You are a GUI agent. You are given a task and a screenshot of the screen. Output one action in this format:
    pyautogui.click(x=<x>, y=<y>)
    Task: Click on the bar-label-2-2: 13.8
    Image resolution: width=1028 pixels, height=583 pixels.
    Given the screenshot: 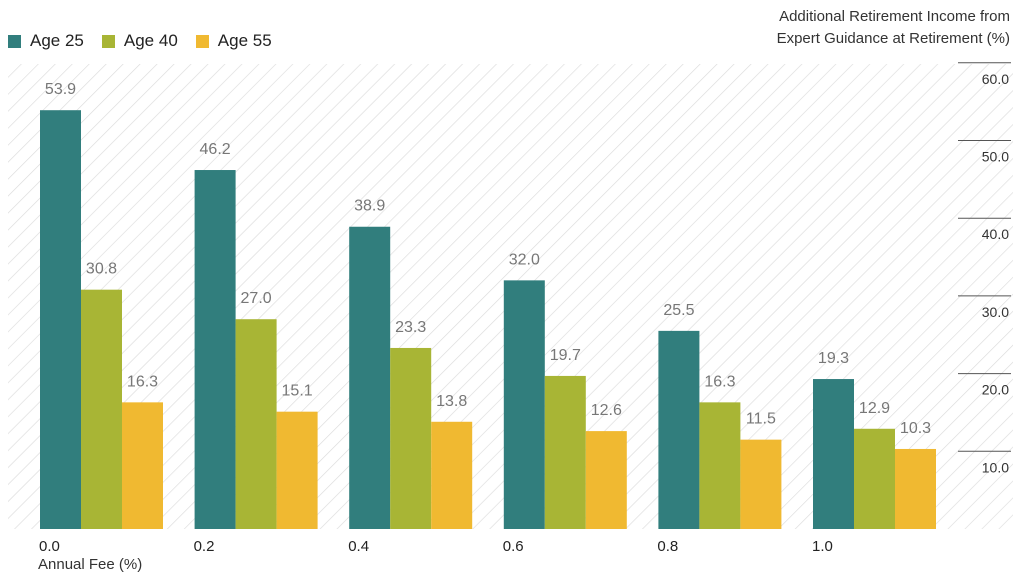 What is the action you would take?
    pyautogui.click(x=451, y=401)
    